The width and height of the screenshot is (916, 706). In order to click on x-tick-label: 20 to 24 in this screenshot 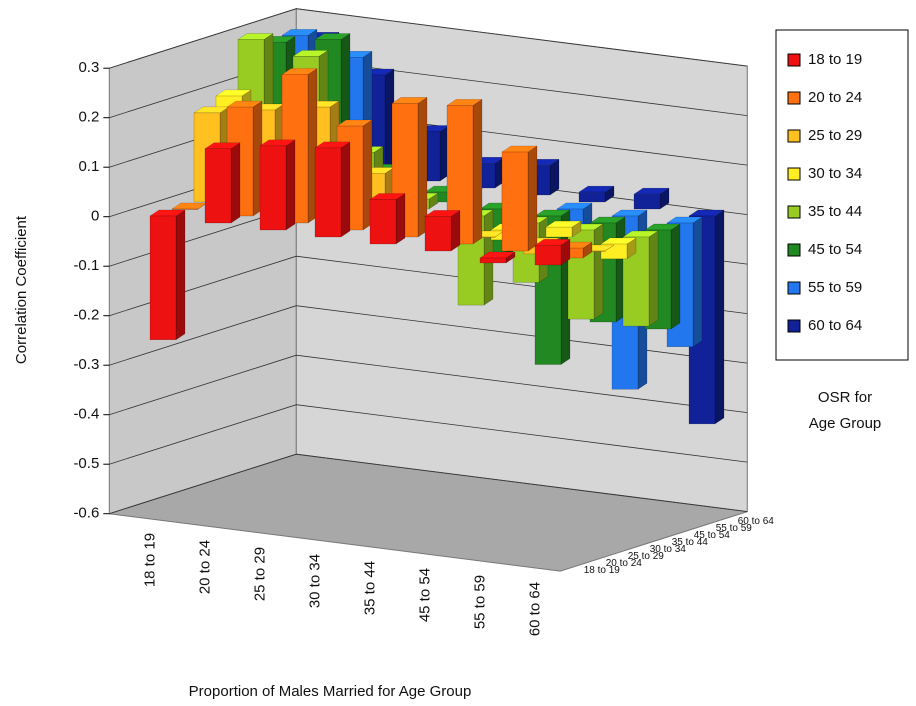, I will do `click(205, 567)`.